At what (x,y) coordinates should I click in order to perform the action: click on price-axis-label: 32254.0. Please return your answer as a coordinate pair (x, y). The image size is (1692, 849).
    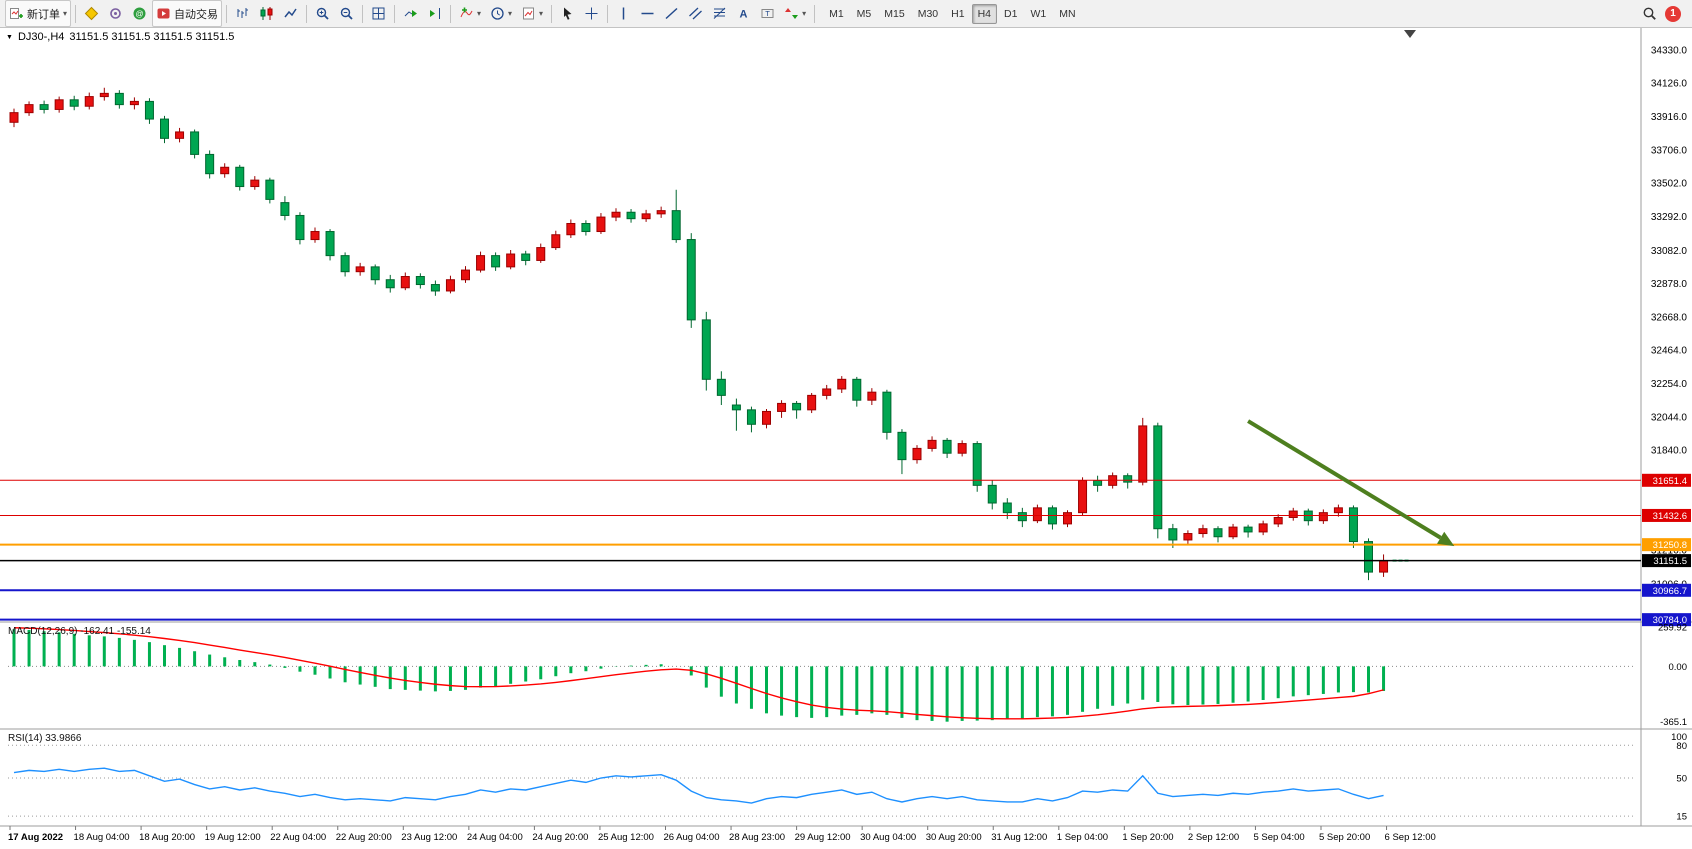
    Looking at the image, I should click on (1669, 384).